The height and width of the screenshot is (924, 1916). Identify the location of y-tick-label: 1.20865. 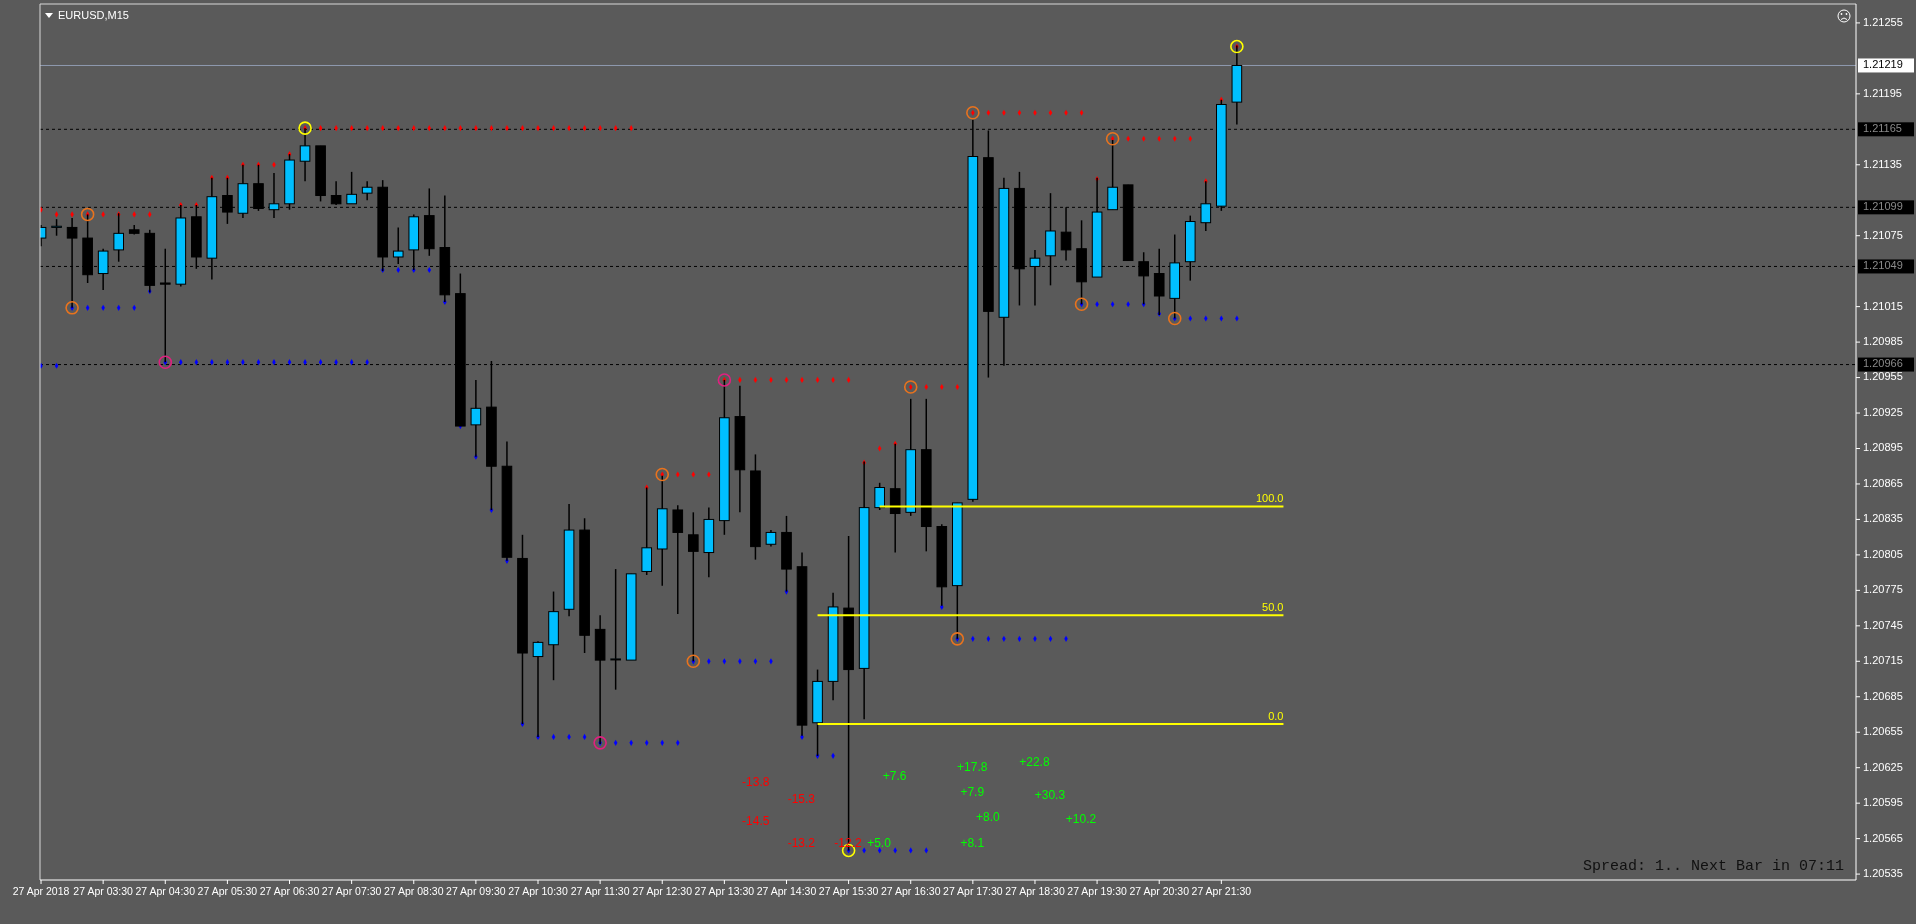
(1883, 482).